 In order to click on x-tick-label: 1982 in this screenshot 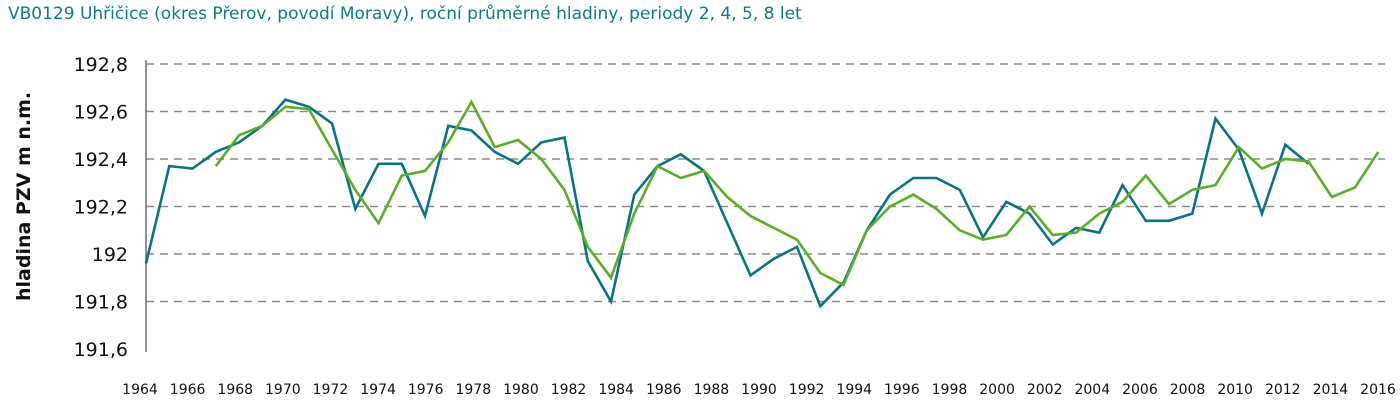, I will do `click(569, 390)`.